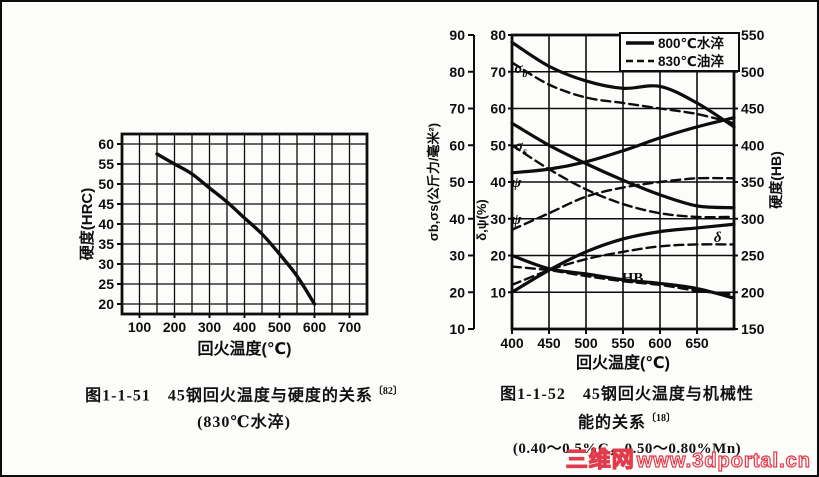  What do you see at coordinates (457, 329) in the screenshot?
I see `sigma-tick-label: 10` at bounding box center [457, 329].